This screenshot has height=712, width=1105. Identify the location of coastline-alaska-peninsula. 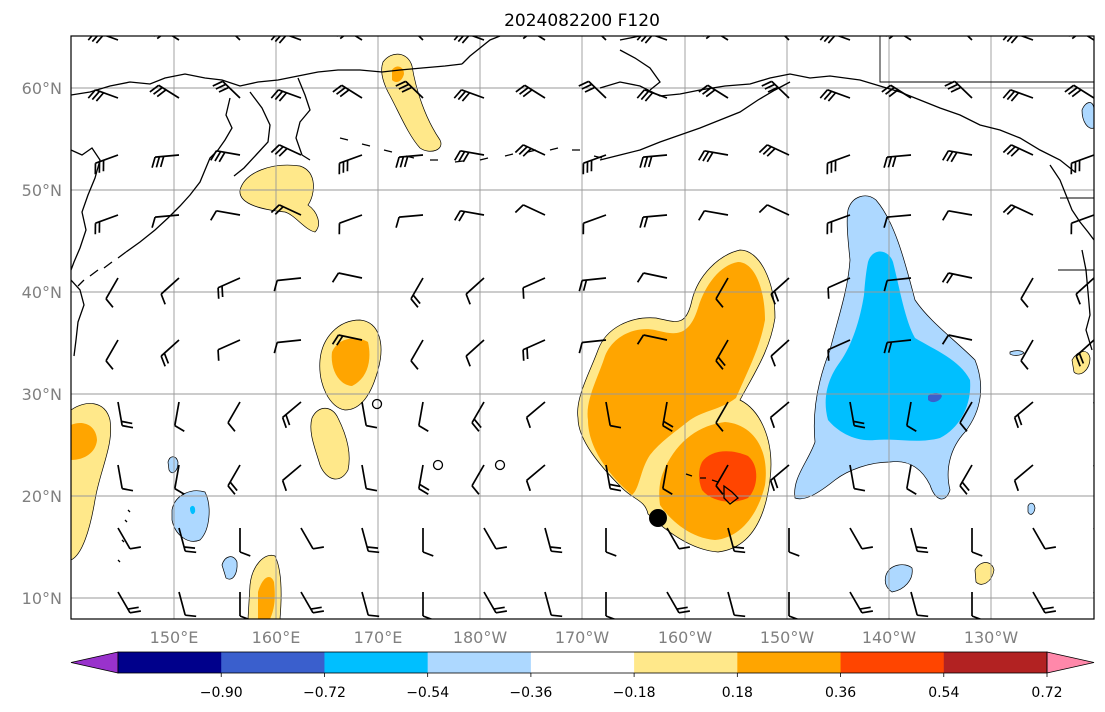
(695, 121).